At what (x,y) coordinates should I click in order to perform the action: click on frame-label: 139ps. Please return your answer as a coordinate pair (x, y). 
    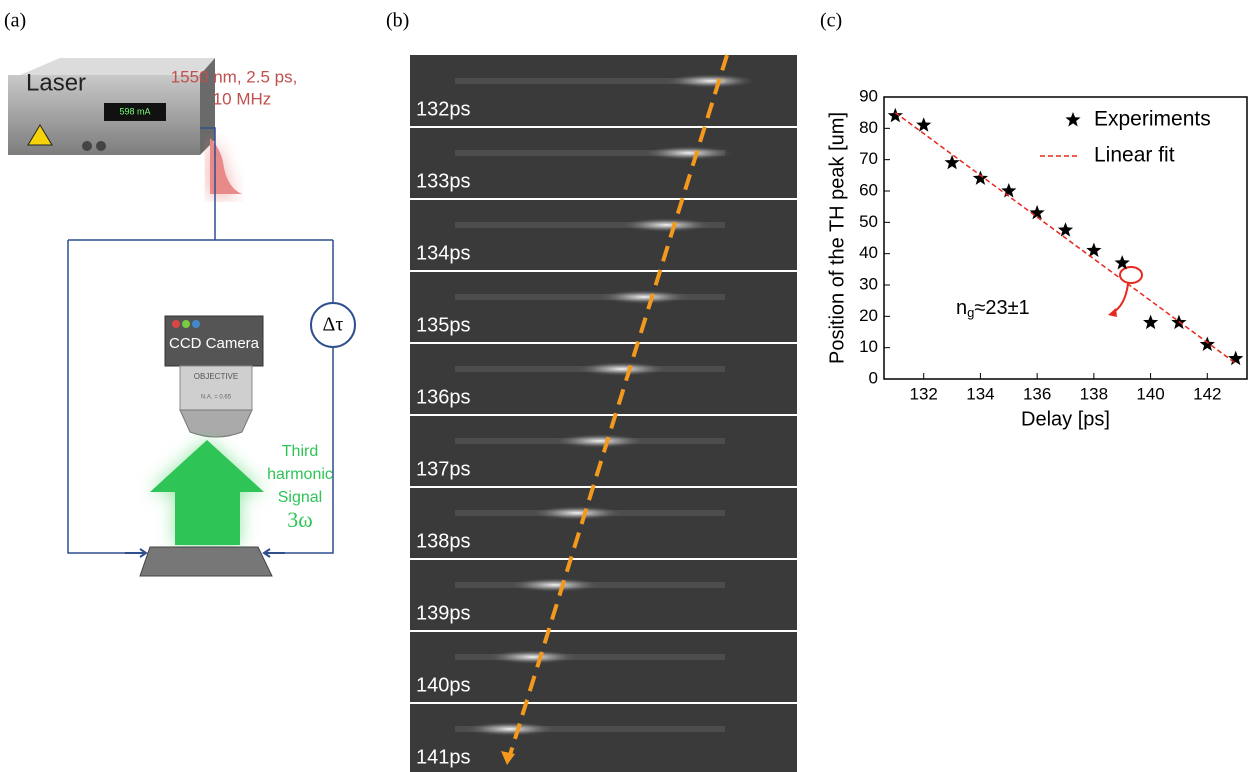
    Looking at the image, I should click on (443, 613).